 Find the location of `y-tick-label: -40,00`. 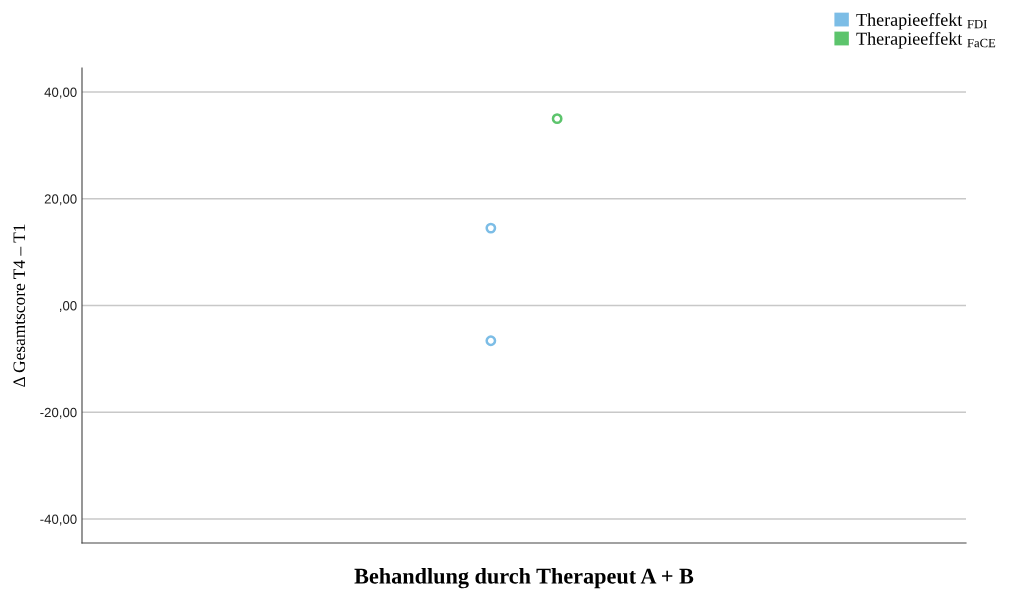

y-tick-label: -40,00 is located at coordinates (58, 520).